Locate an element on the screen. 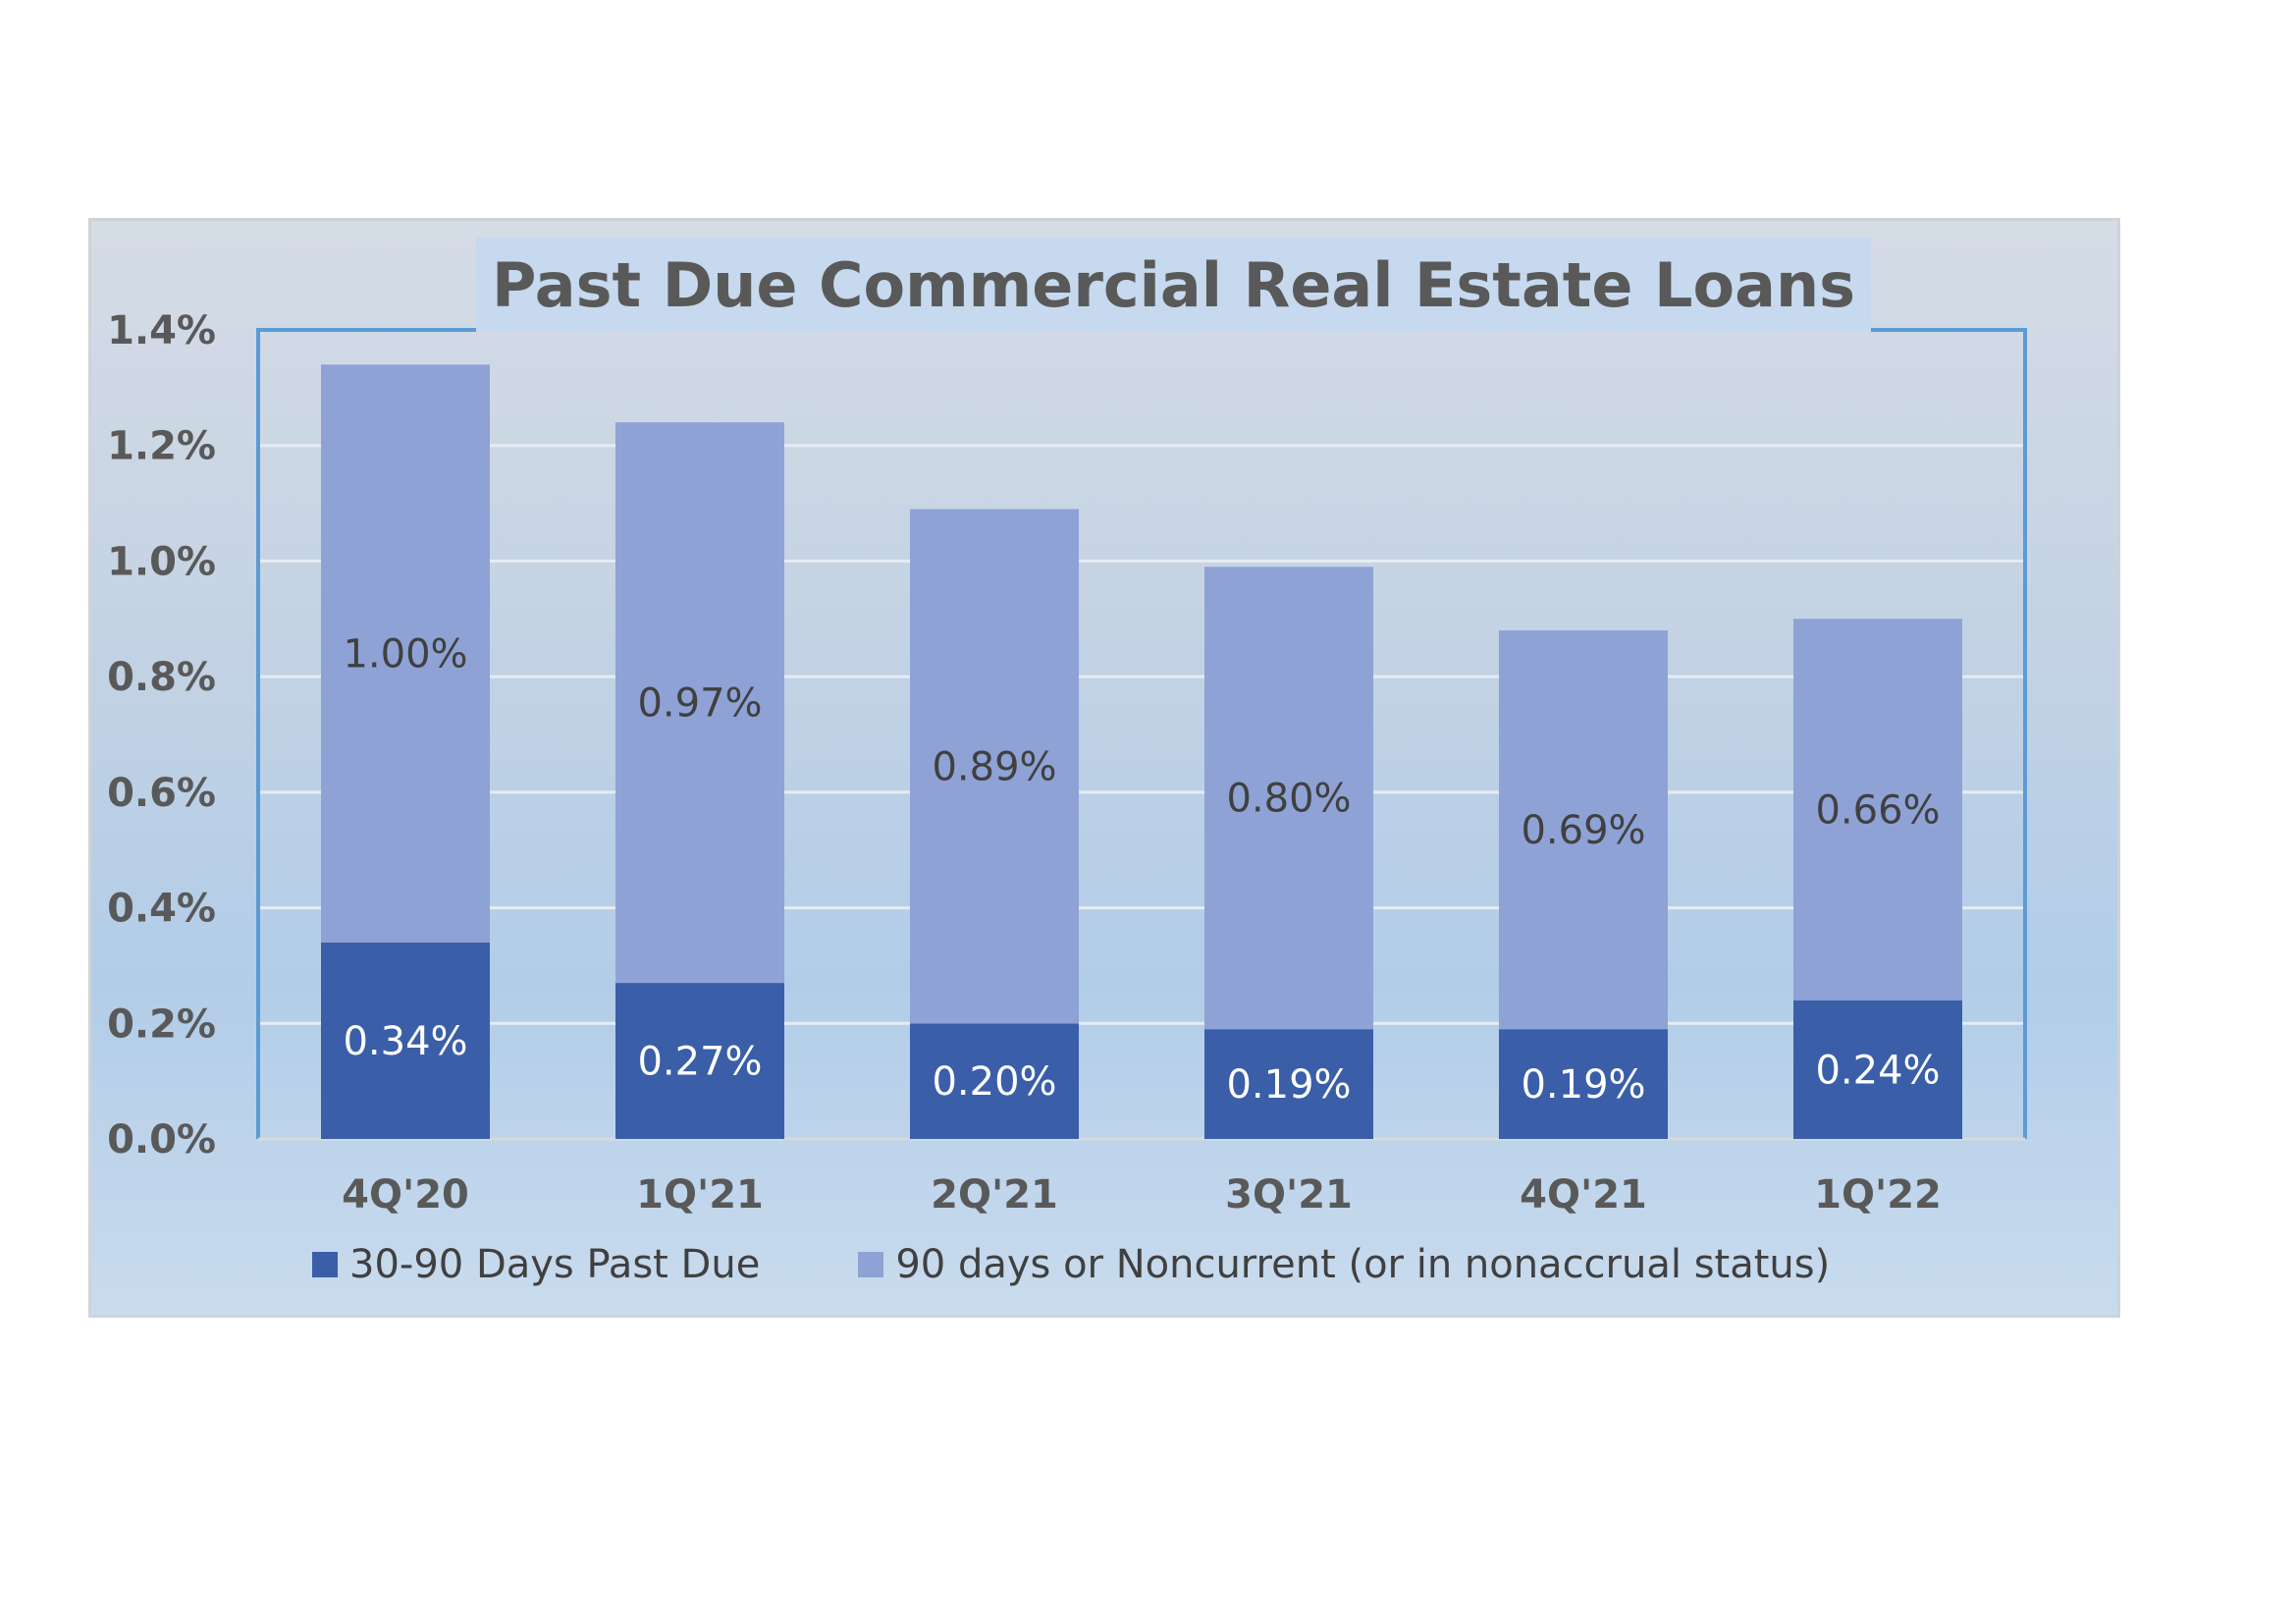  y-tick-label: 0.8% is located at coordinates (161, 677).